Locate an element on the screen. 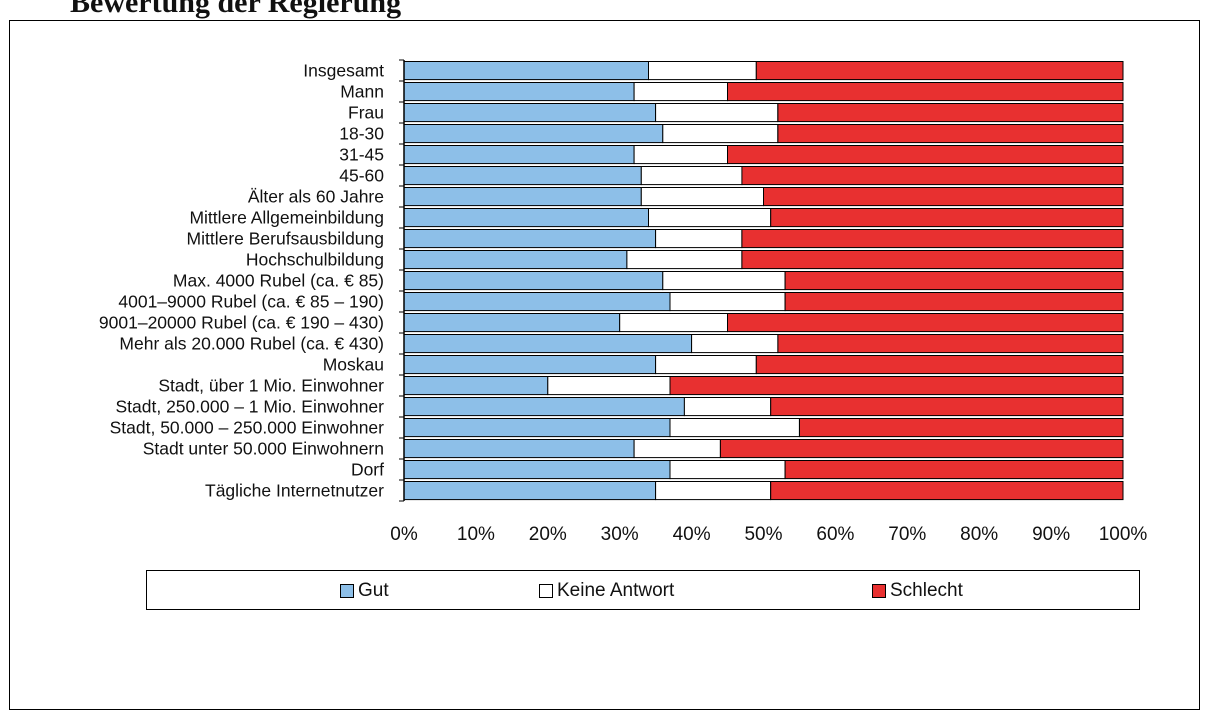 The image size is (1208, 710). y-tick-label: Stadt unter 50.000 Einwohnern is located at coordinates (263, 449).